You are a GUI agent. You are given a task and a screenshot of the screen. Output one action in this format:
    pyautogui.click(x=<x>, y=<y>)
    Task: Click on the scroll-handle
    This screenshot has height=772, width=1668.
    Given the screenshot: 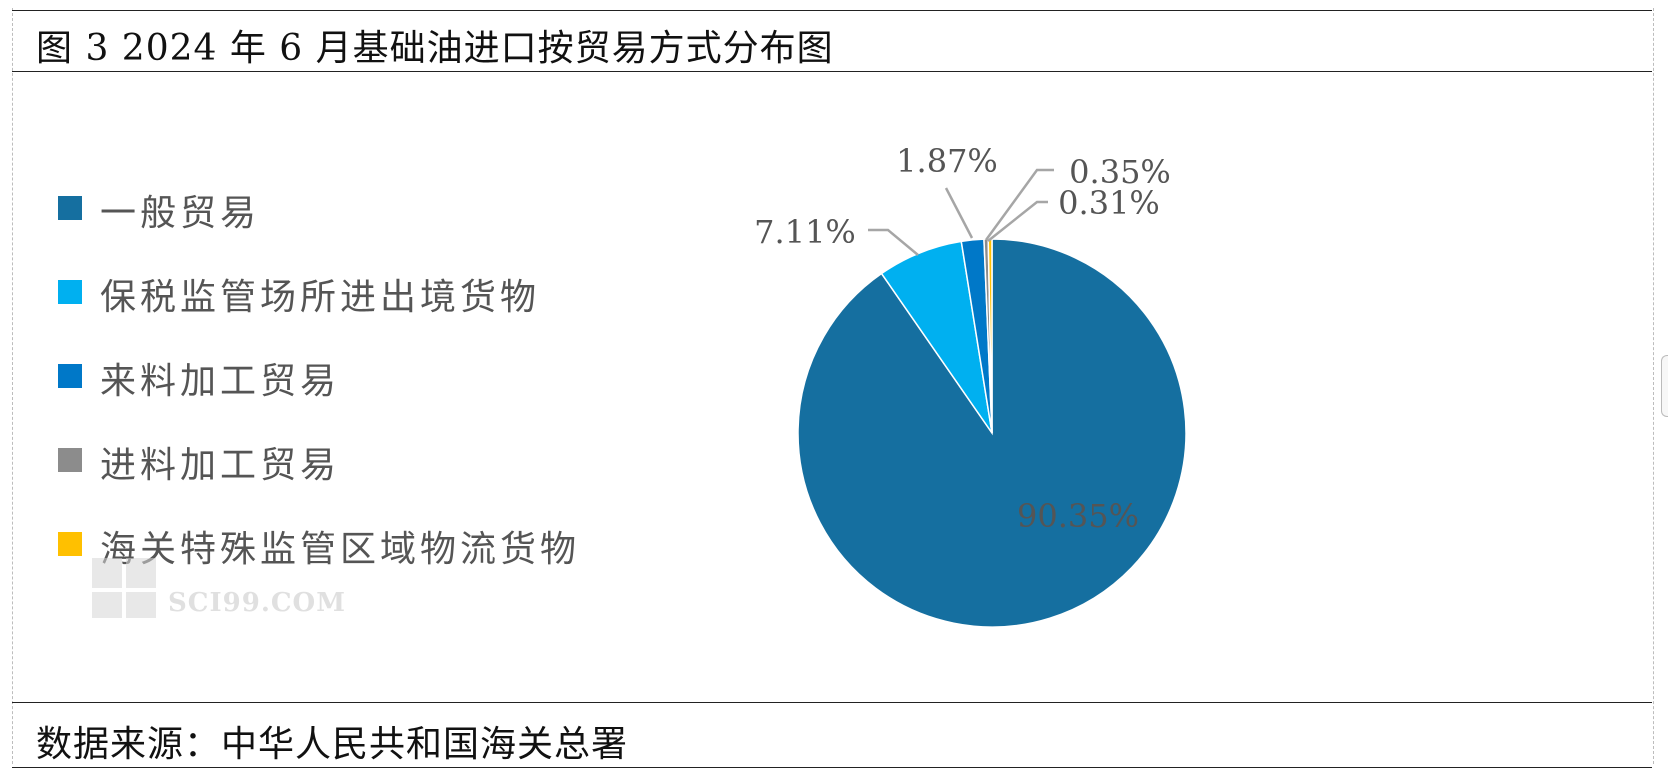 What is the action you would take?
    pyautogui.click(x=1664, y=386)
    